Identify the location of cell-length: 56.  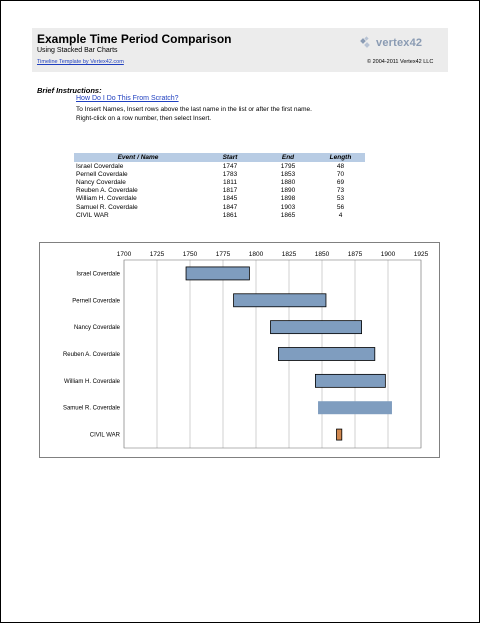
(340, 207).